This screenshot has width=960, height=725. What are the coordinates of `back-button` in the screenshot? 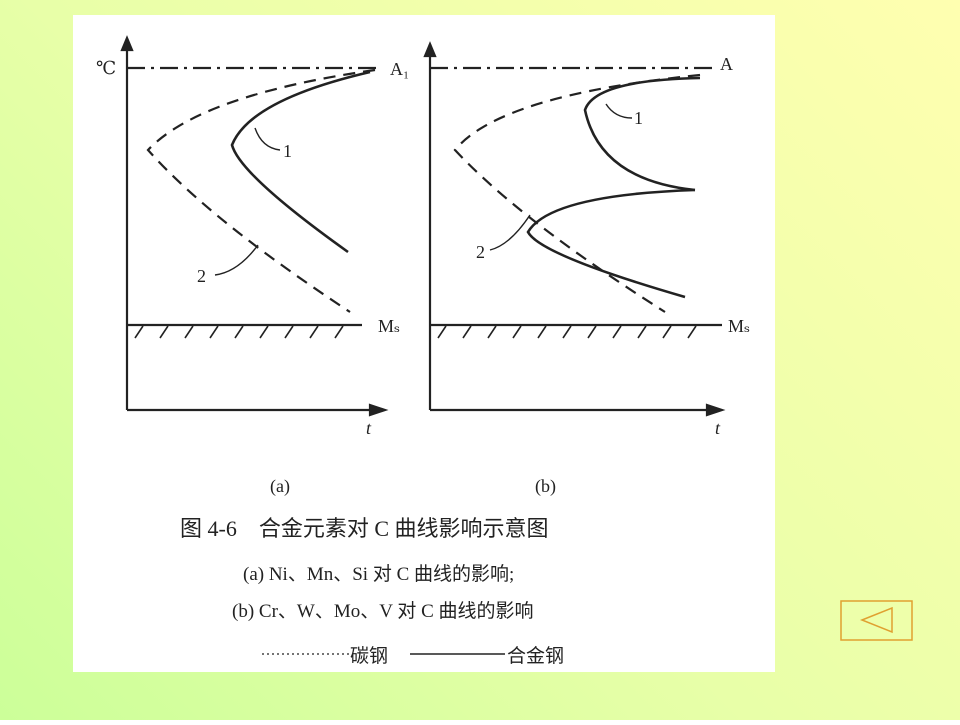 It's located at (876, 620).